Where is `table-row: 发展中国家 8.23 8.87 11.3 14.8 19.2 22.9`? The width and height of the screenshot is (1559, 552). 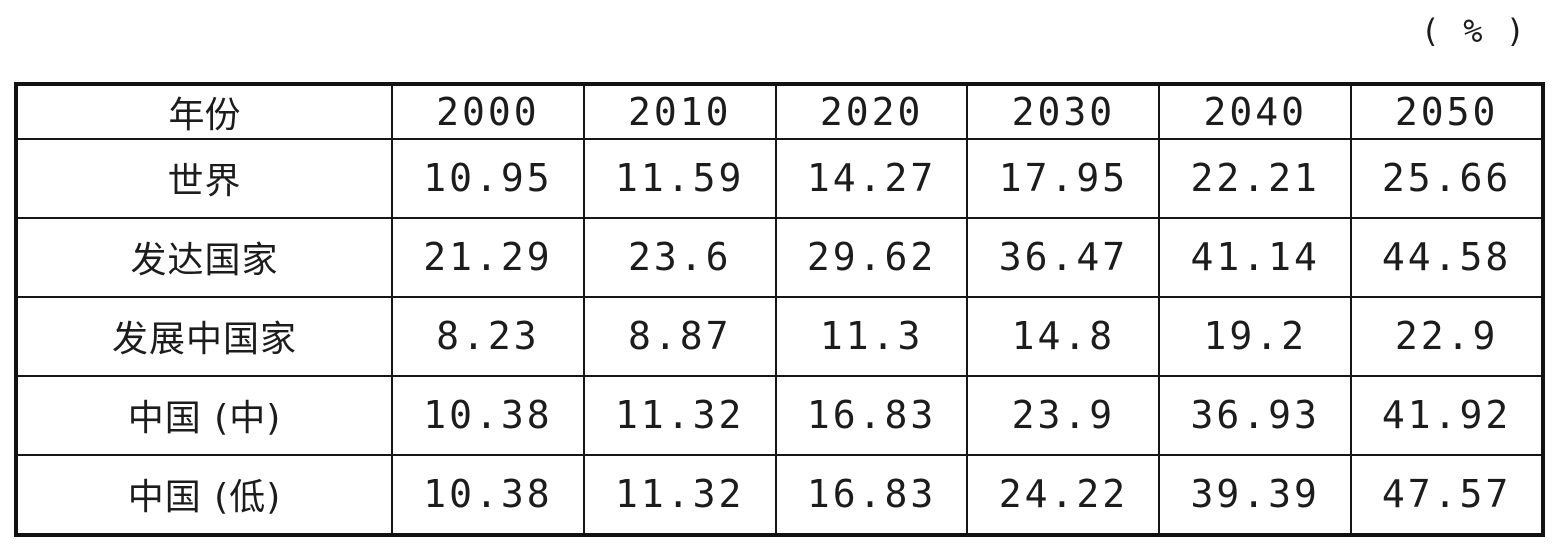
table-row: 发展中国家 8.23 8.87 11.3 14.8 19.2 22.9 is located at coordinates (779, 336).